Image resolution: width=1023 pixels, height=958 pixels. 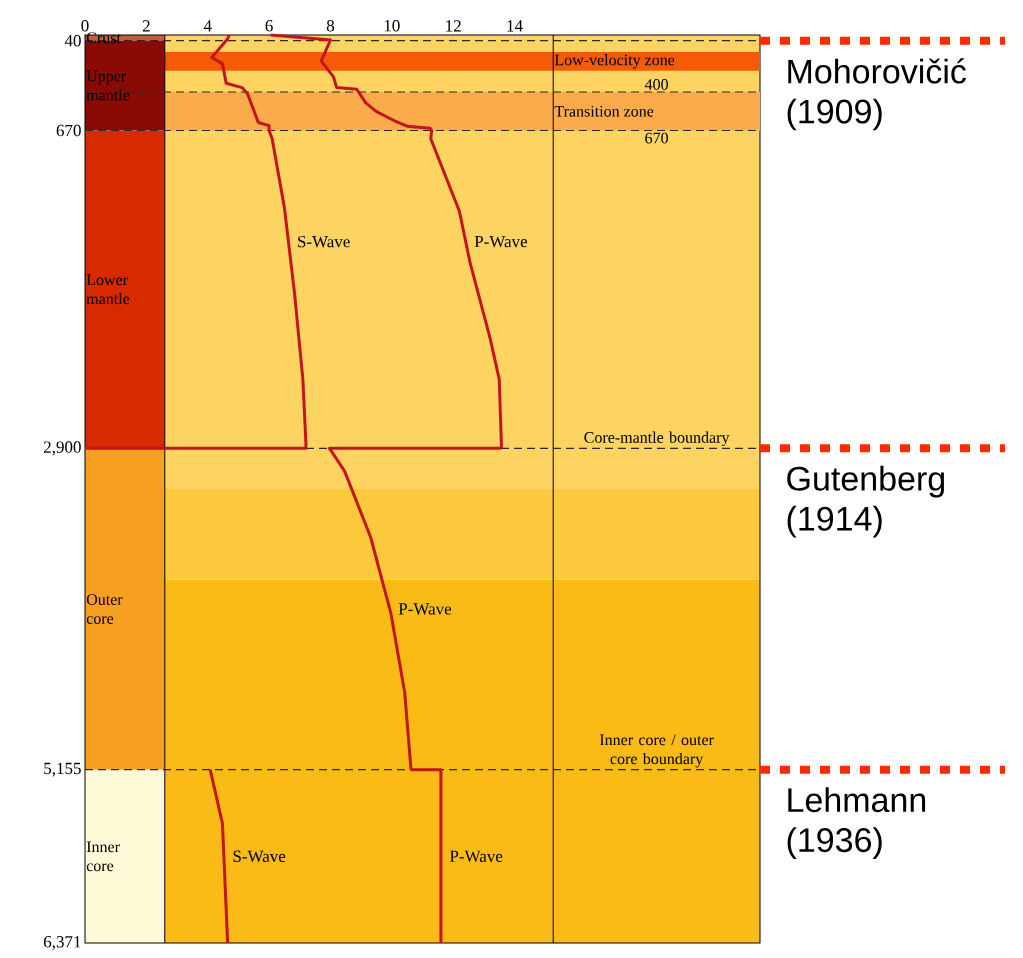 I want to click on ref-line-label: Core-mantle boundary, so click(x=657, y=439).